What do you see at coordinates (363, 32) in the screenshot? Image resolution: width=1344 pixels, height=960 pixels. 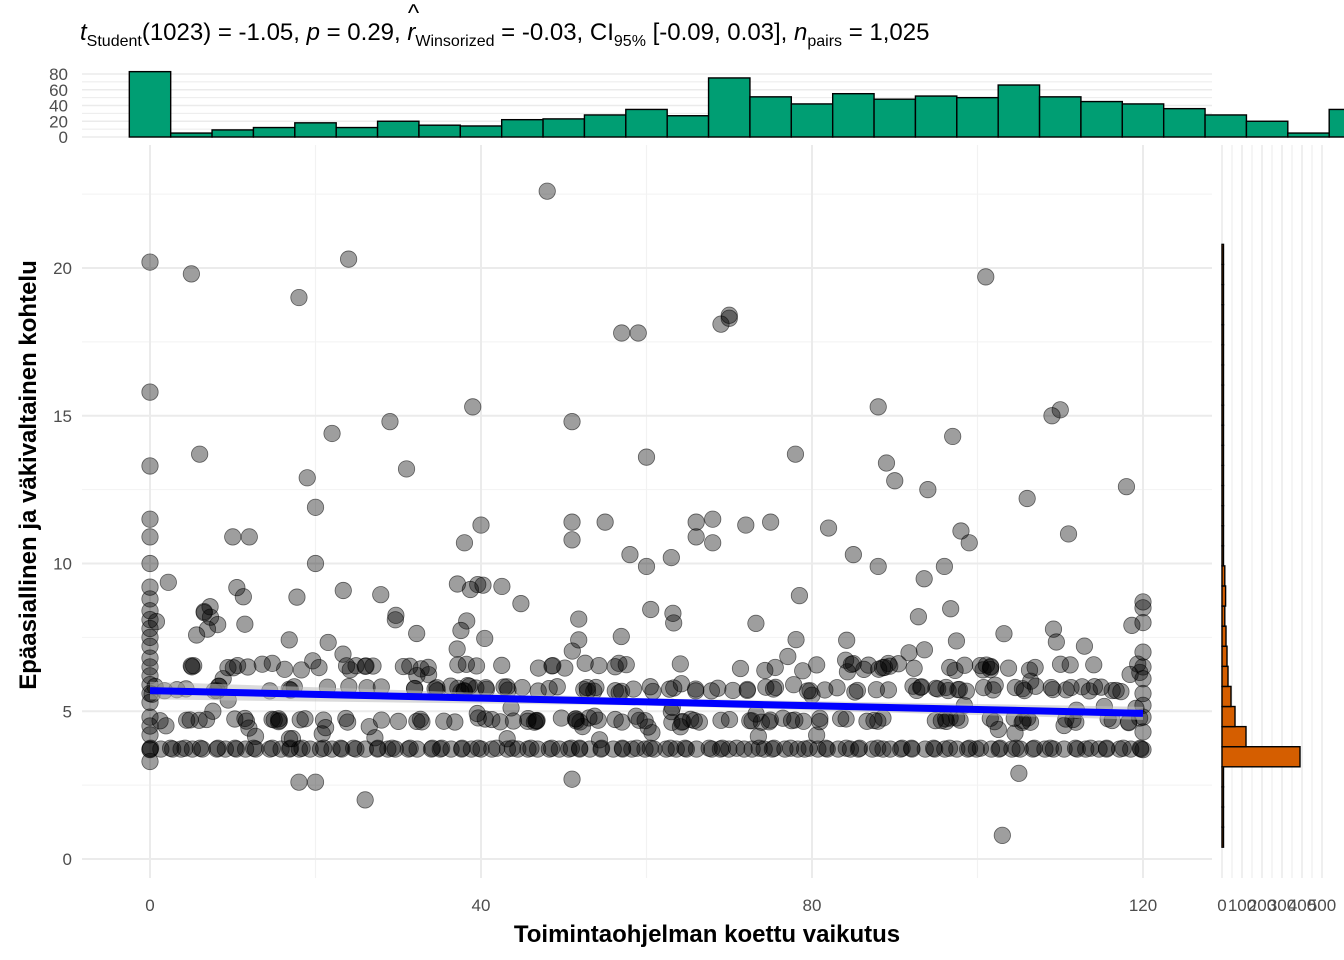 I see `subtitle-p-value: = 0.29,` at bounding box center [363, 32].